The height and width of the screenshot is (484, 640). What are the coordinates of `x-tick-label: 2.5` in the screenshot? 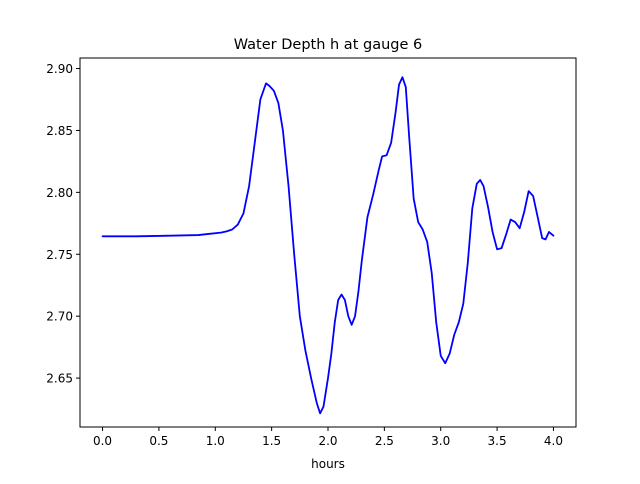 It's located at (384, 441).